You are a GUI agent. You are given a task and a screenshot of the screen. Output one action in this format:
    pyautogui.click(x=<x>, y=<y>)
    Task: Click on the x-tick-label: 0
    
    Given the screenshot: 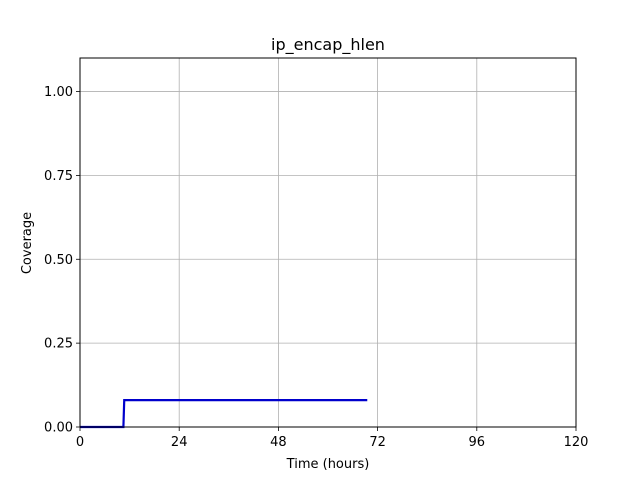 What is the action you would take?
    pyautogui.click(x=80, y=442)
    